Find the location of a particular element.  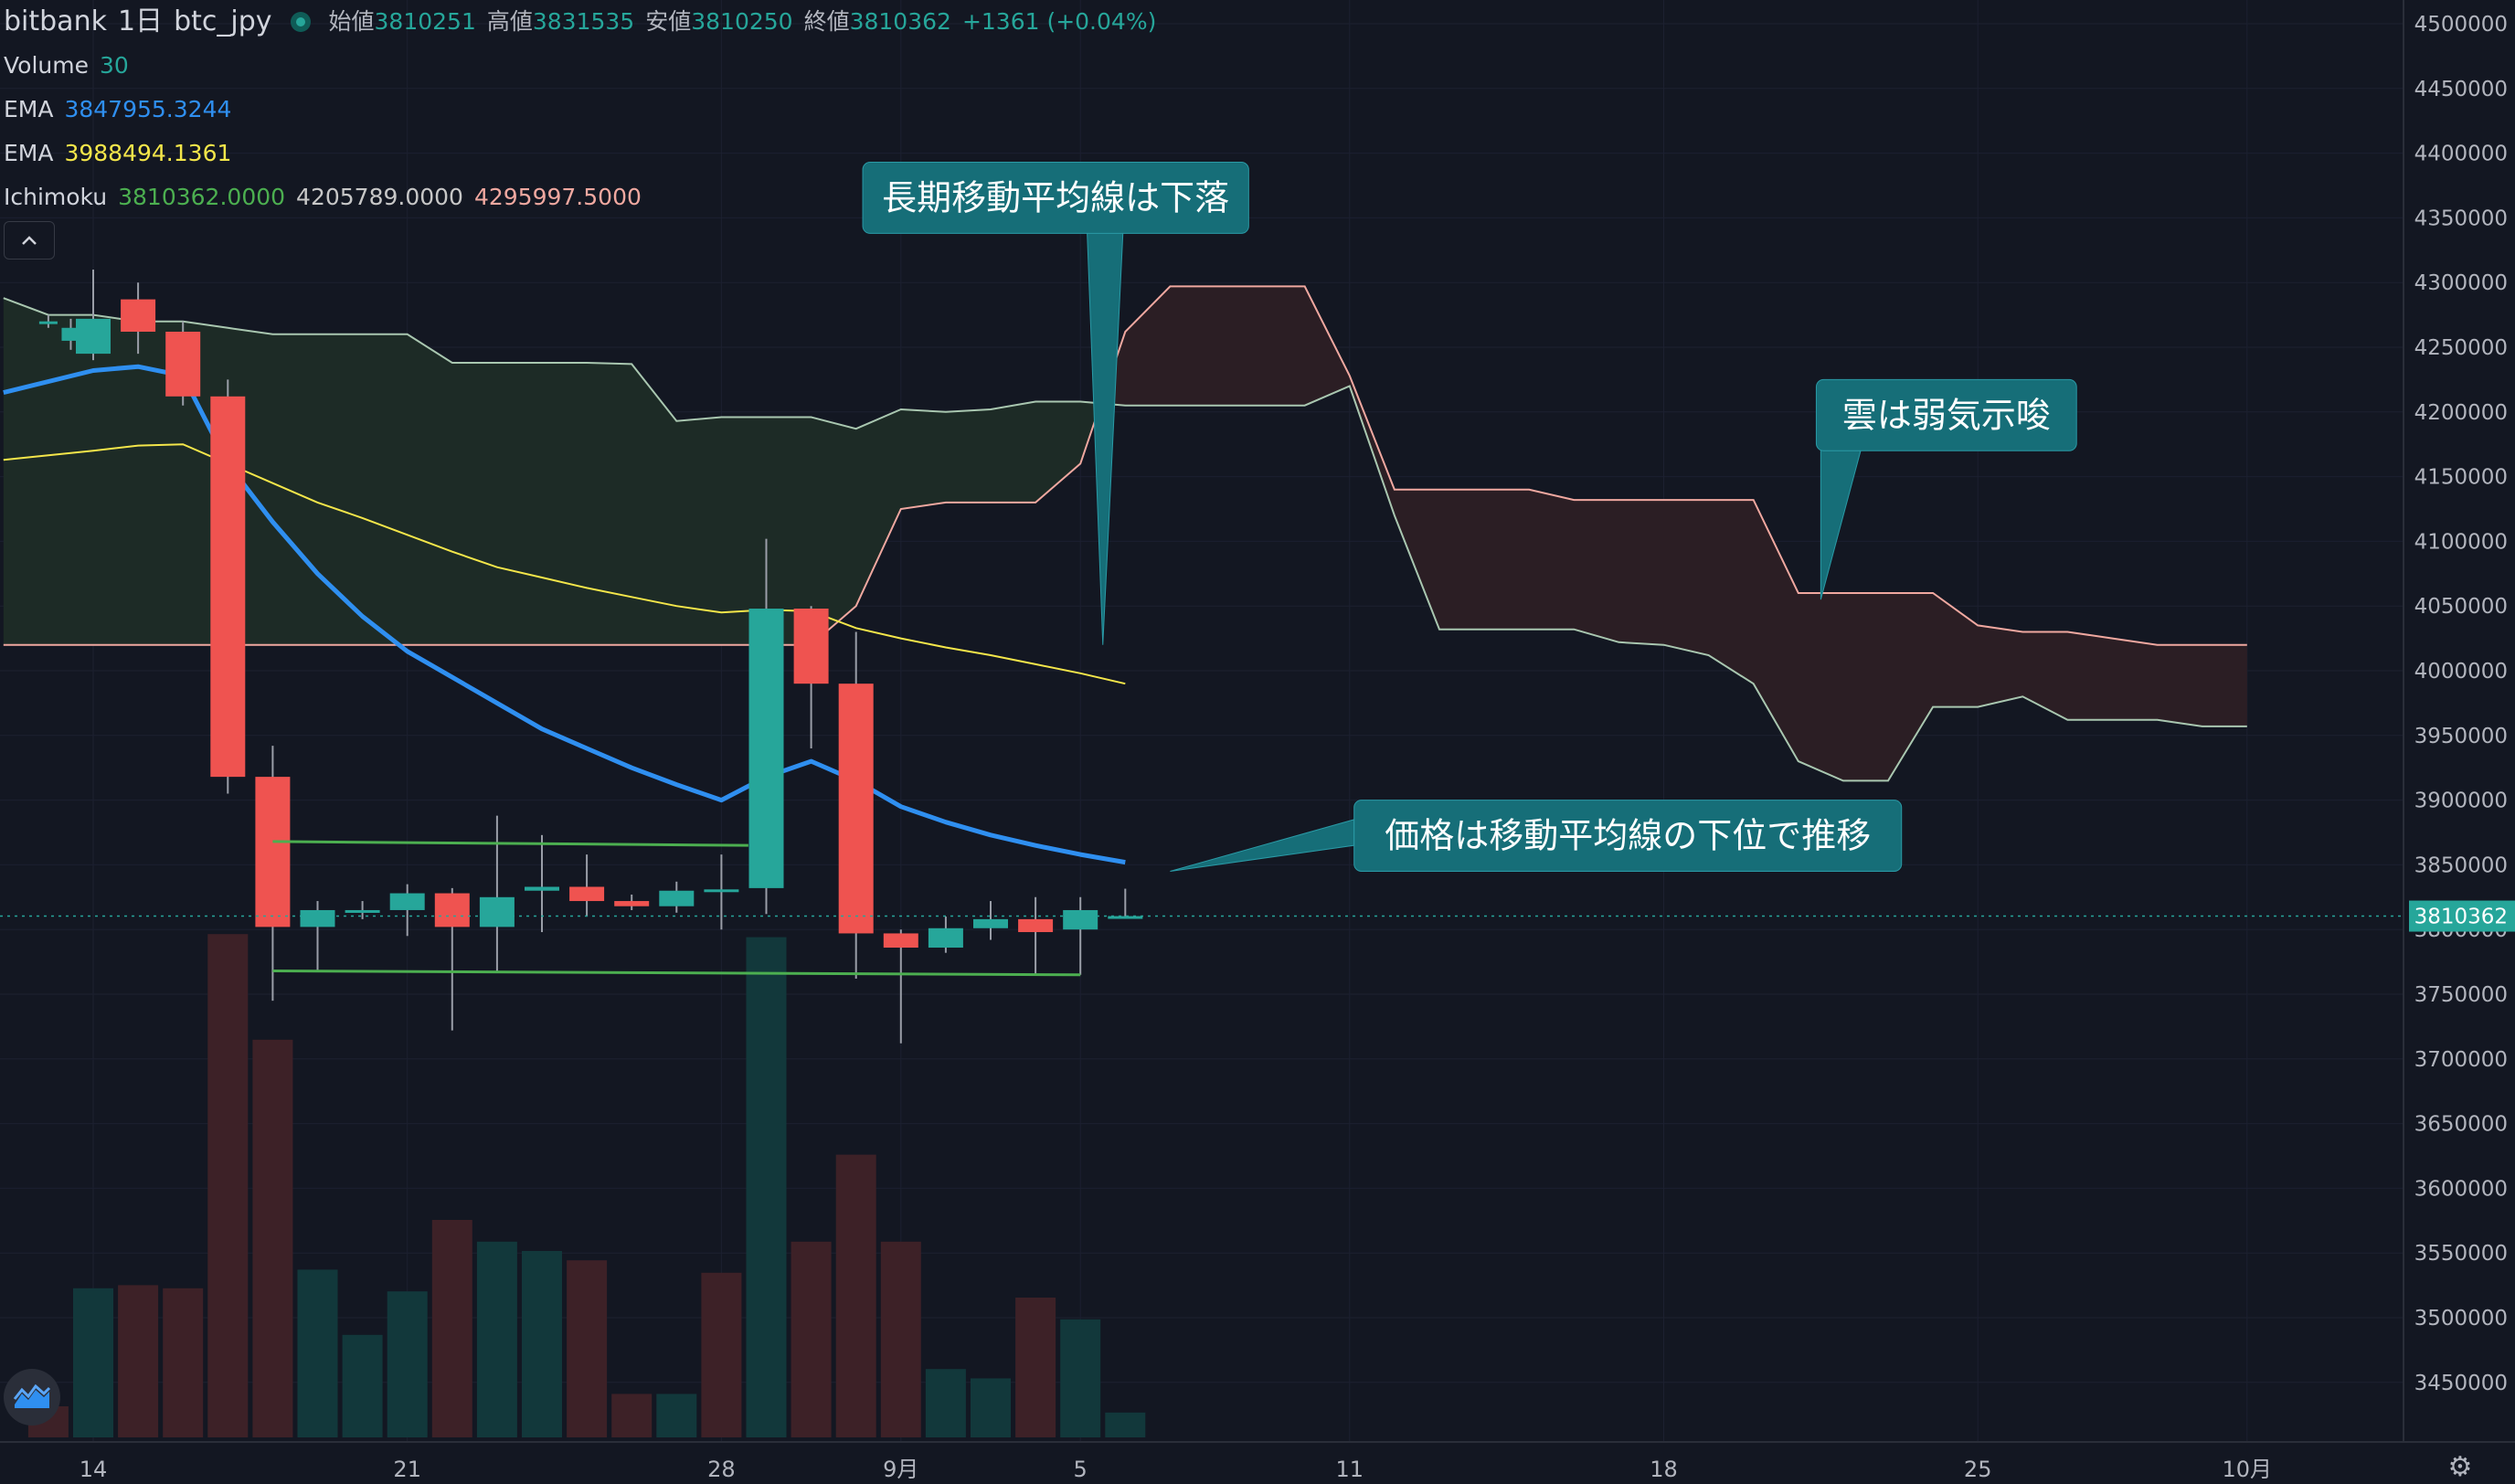

price-tick-label: 4250000 is located at coordinates (2461, 348).